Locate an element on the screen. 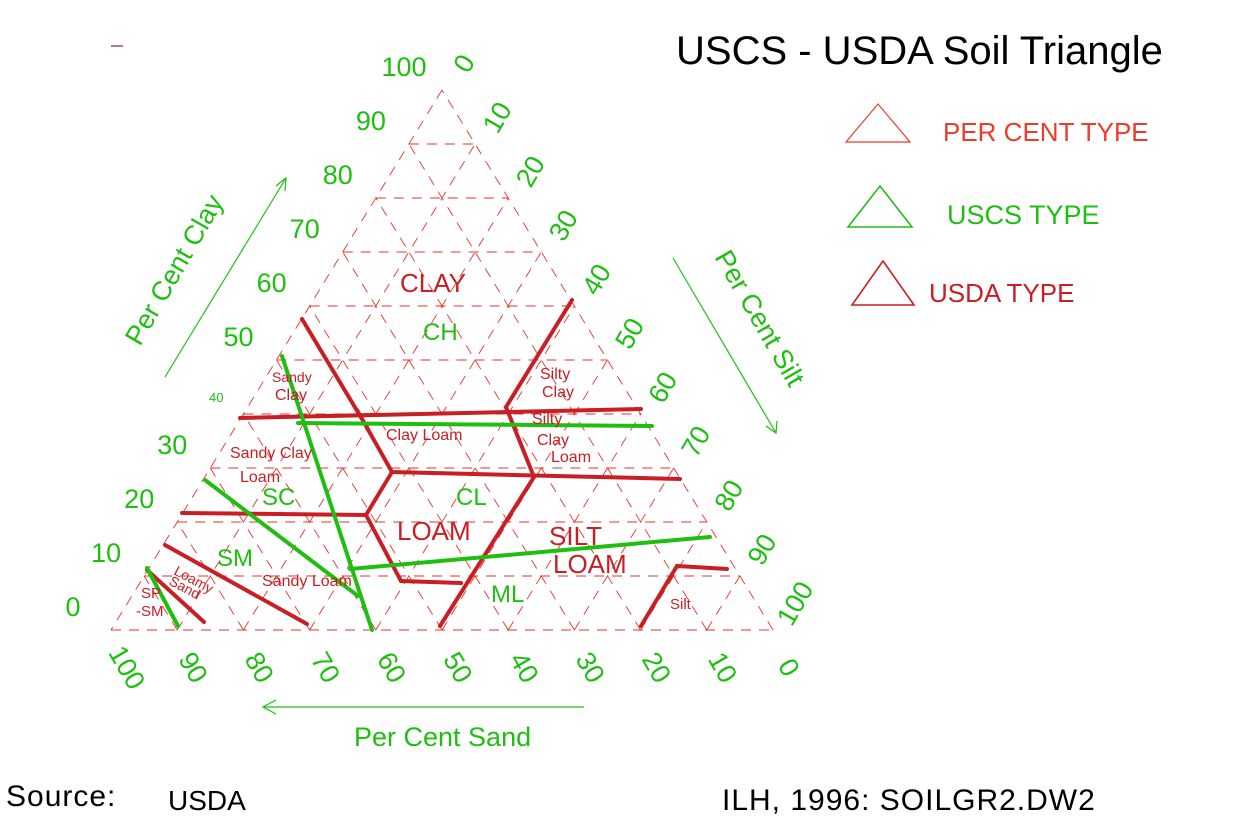  usda-label-silty-clay-loam-3: Loam is located at coordinates (571, 457).